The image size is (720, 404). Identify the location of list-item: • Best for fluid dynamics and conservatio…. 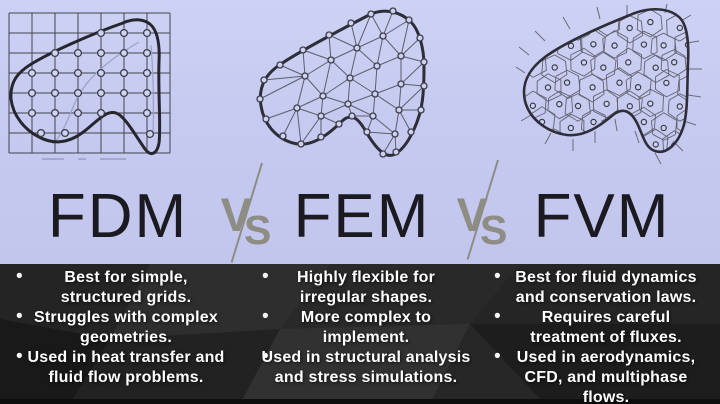
(600, 287).